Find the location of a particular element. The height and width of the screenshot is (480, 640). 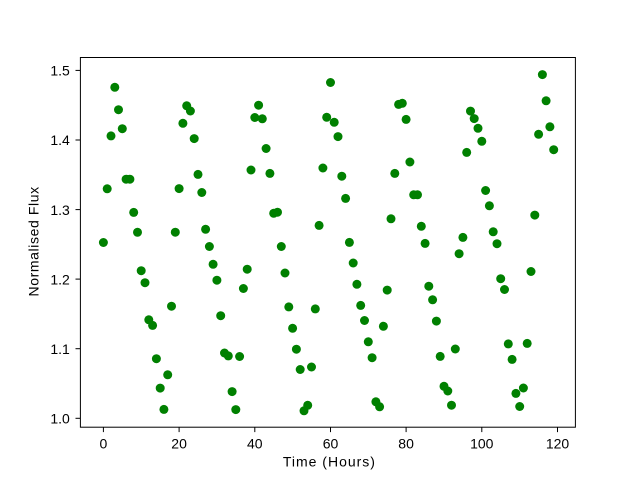

svg-text: 1.3 is located at coordinates (60, 210).